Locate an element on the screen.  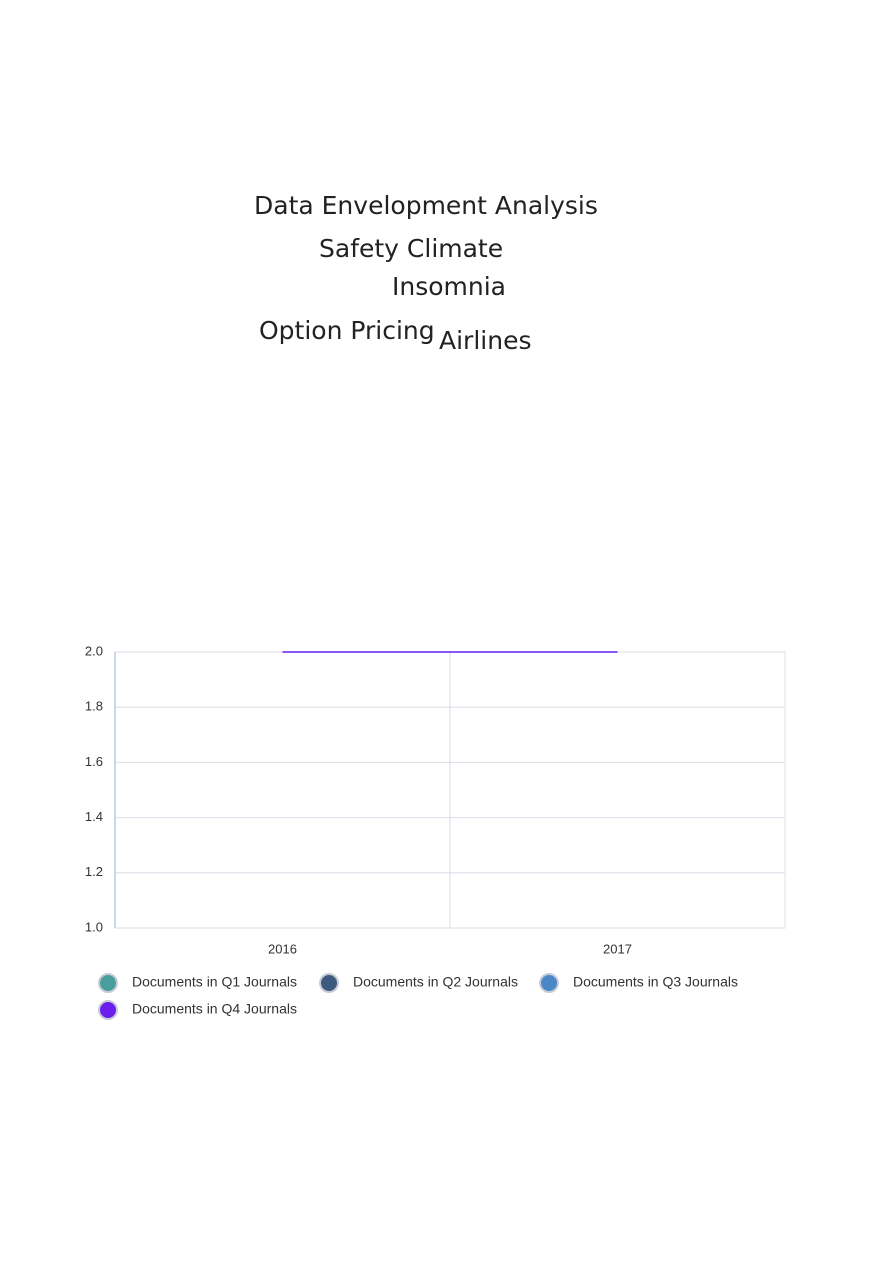
cloud-word: Insomnia is located at coordinates (449, 286).